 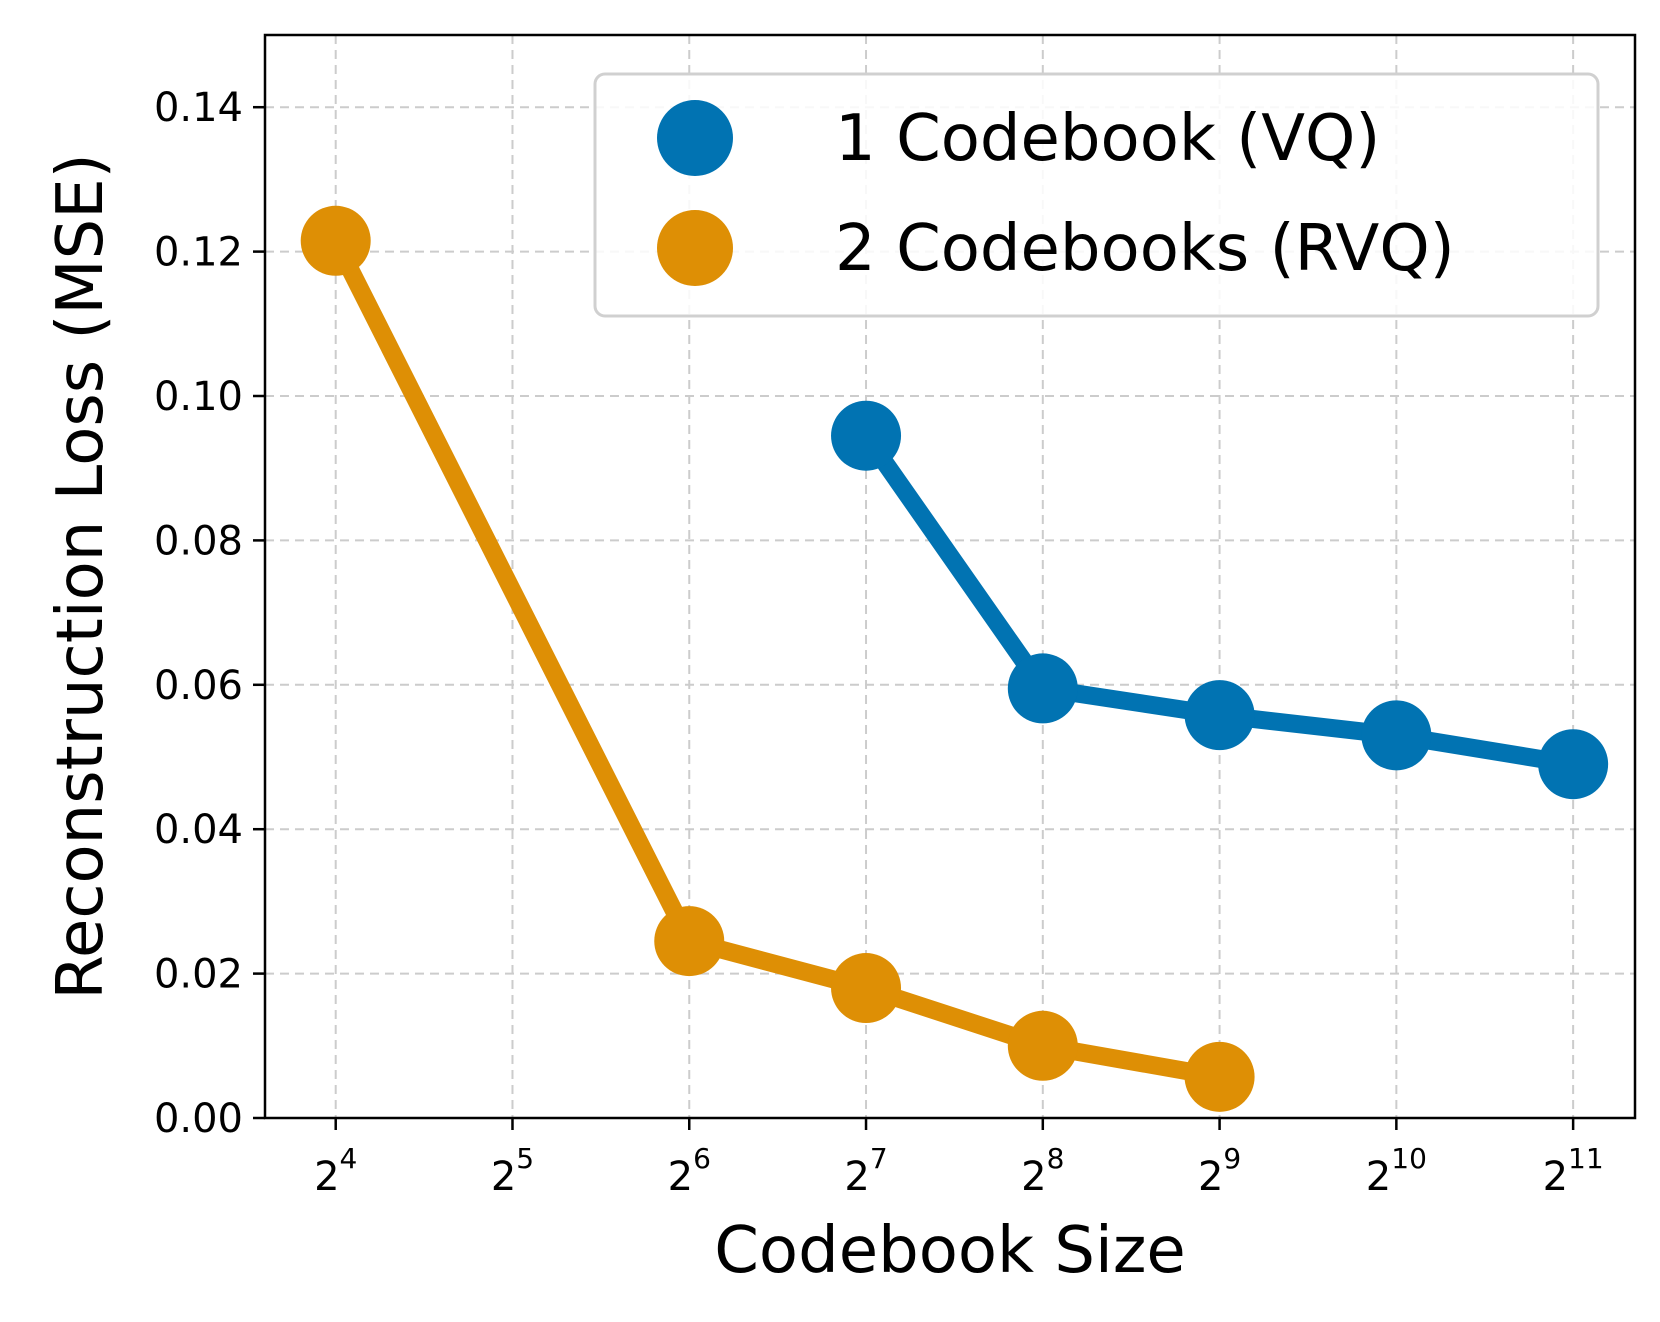 What do you see at coordinates (198, 830) in the screenshot?
I see `y-tick-label: 0.04` at bounding box center [198, 830].